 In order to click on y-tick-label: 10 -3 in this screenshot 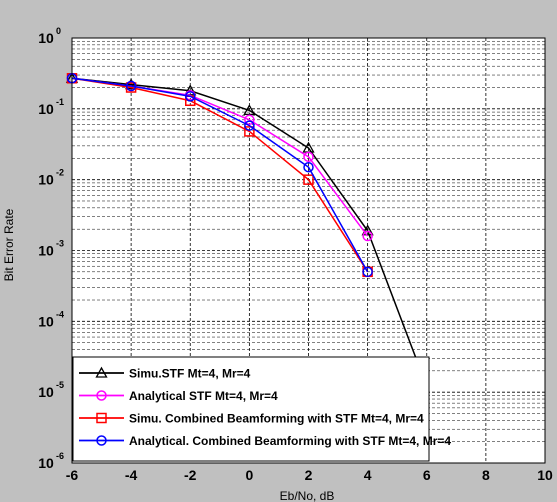, I will do `click(51, 249)`.